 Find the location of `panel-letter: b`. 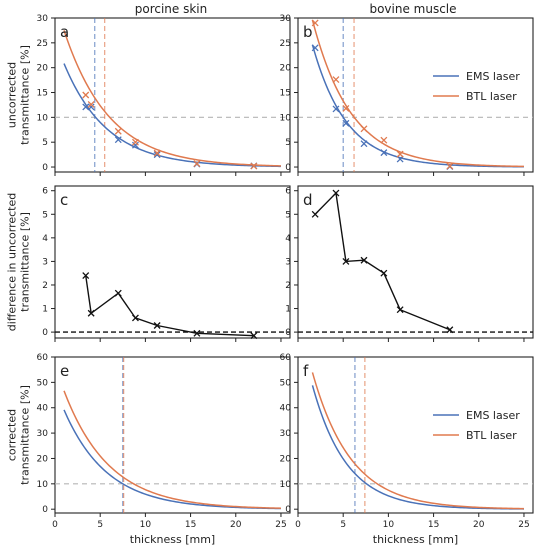

panel-letter: b is located at coordinates (308, 32).